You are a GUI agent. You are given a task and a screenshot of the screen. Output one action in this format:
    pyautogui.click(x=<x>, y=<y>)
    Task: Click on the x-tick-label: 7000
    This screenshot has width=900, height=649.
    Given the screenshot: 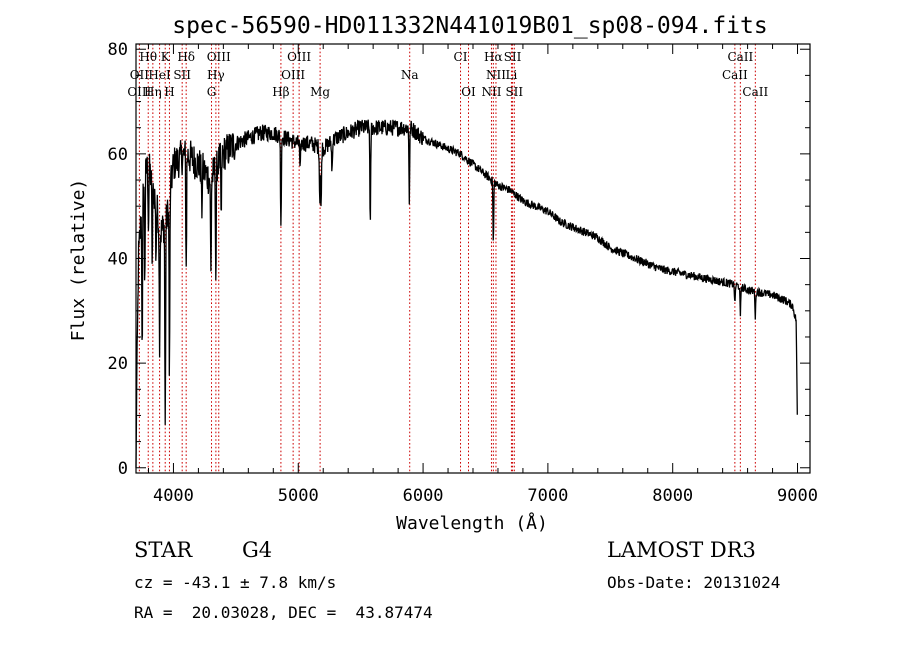 What is the action you would take?
    pyautogui.click(x=547, y=496)
    